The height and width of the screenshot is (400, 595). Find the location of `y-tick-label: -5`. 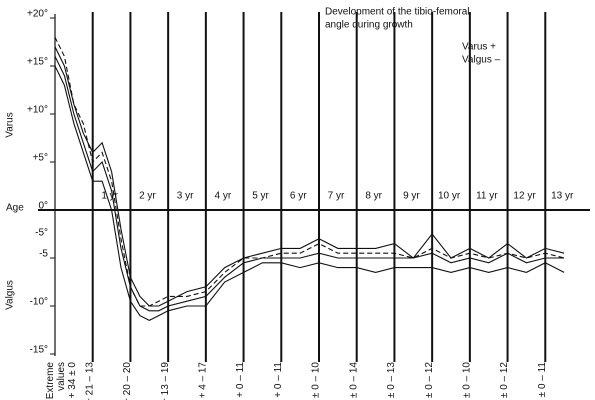

y-tick-label: -5 is located at coordinates (43, 254).